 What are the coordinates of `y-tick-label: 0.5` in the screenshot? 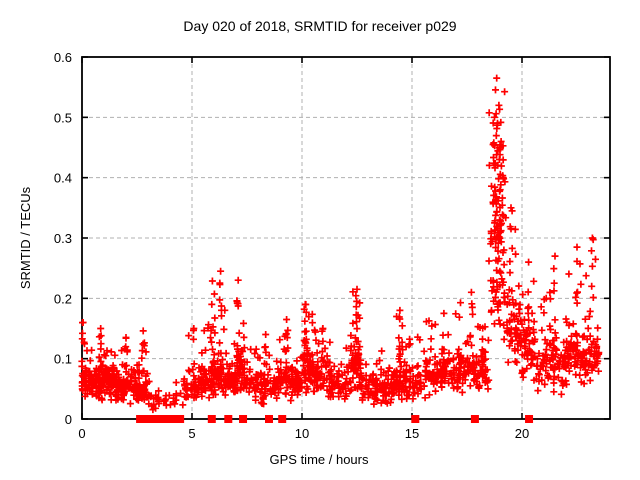 It's located at (63, 117).